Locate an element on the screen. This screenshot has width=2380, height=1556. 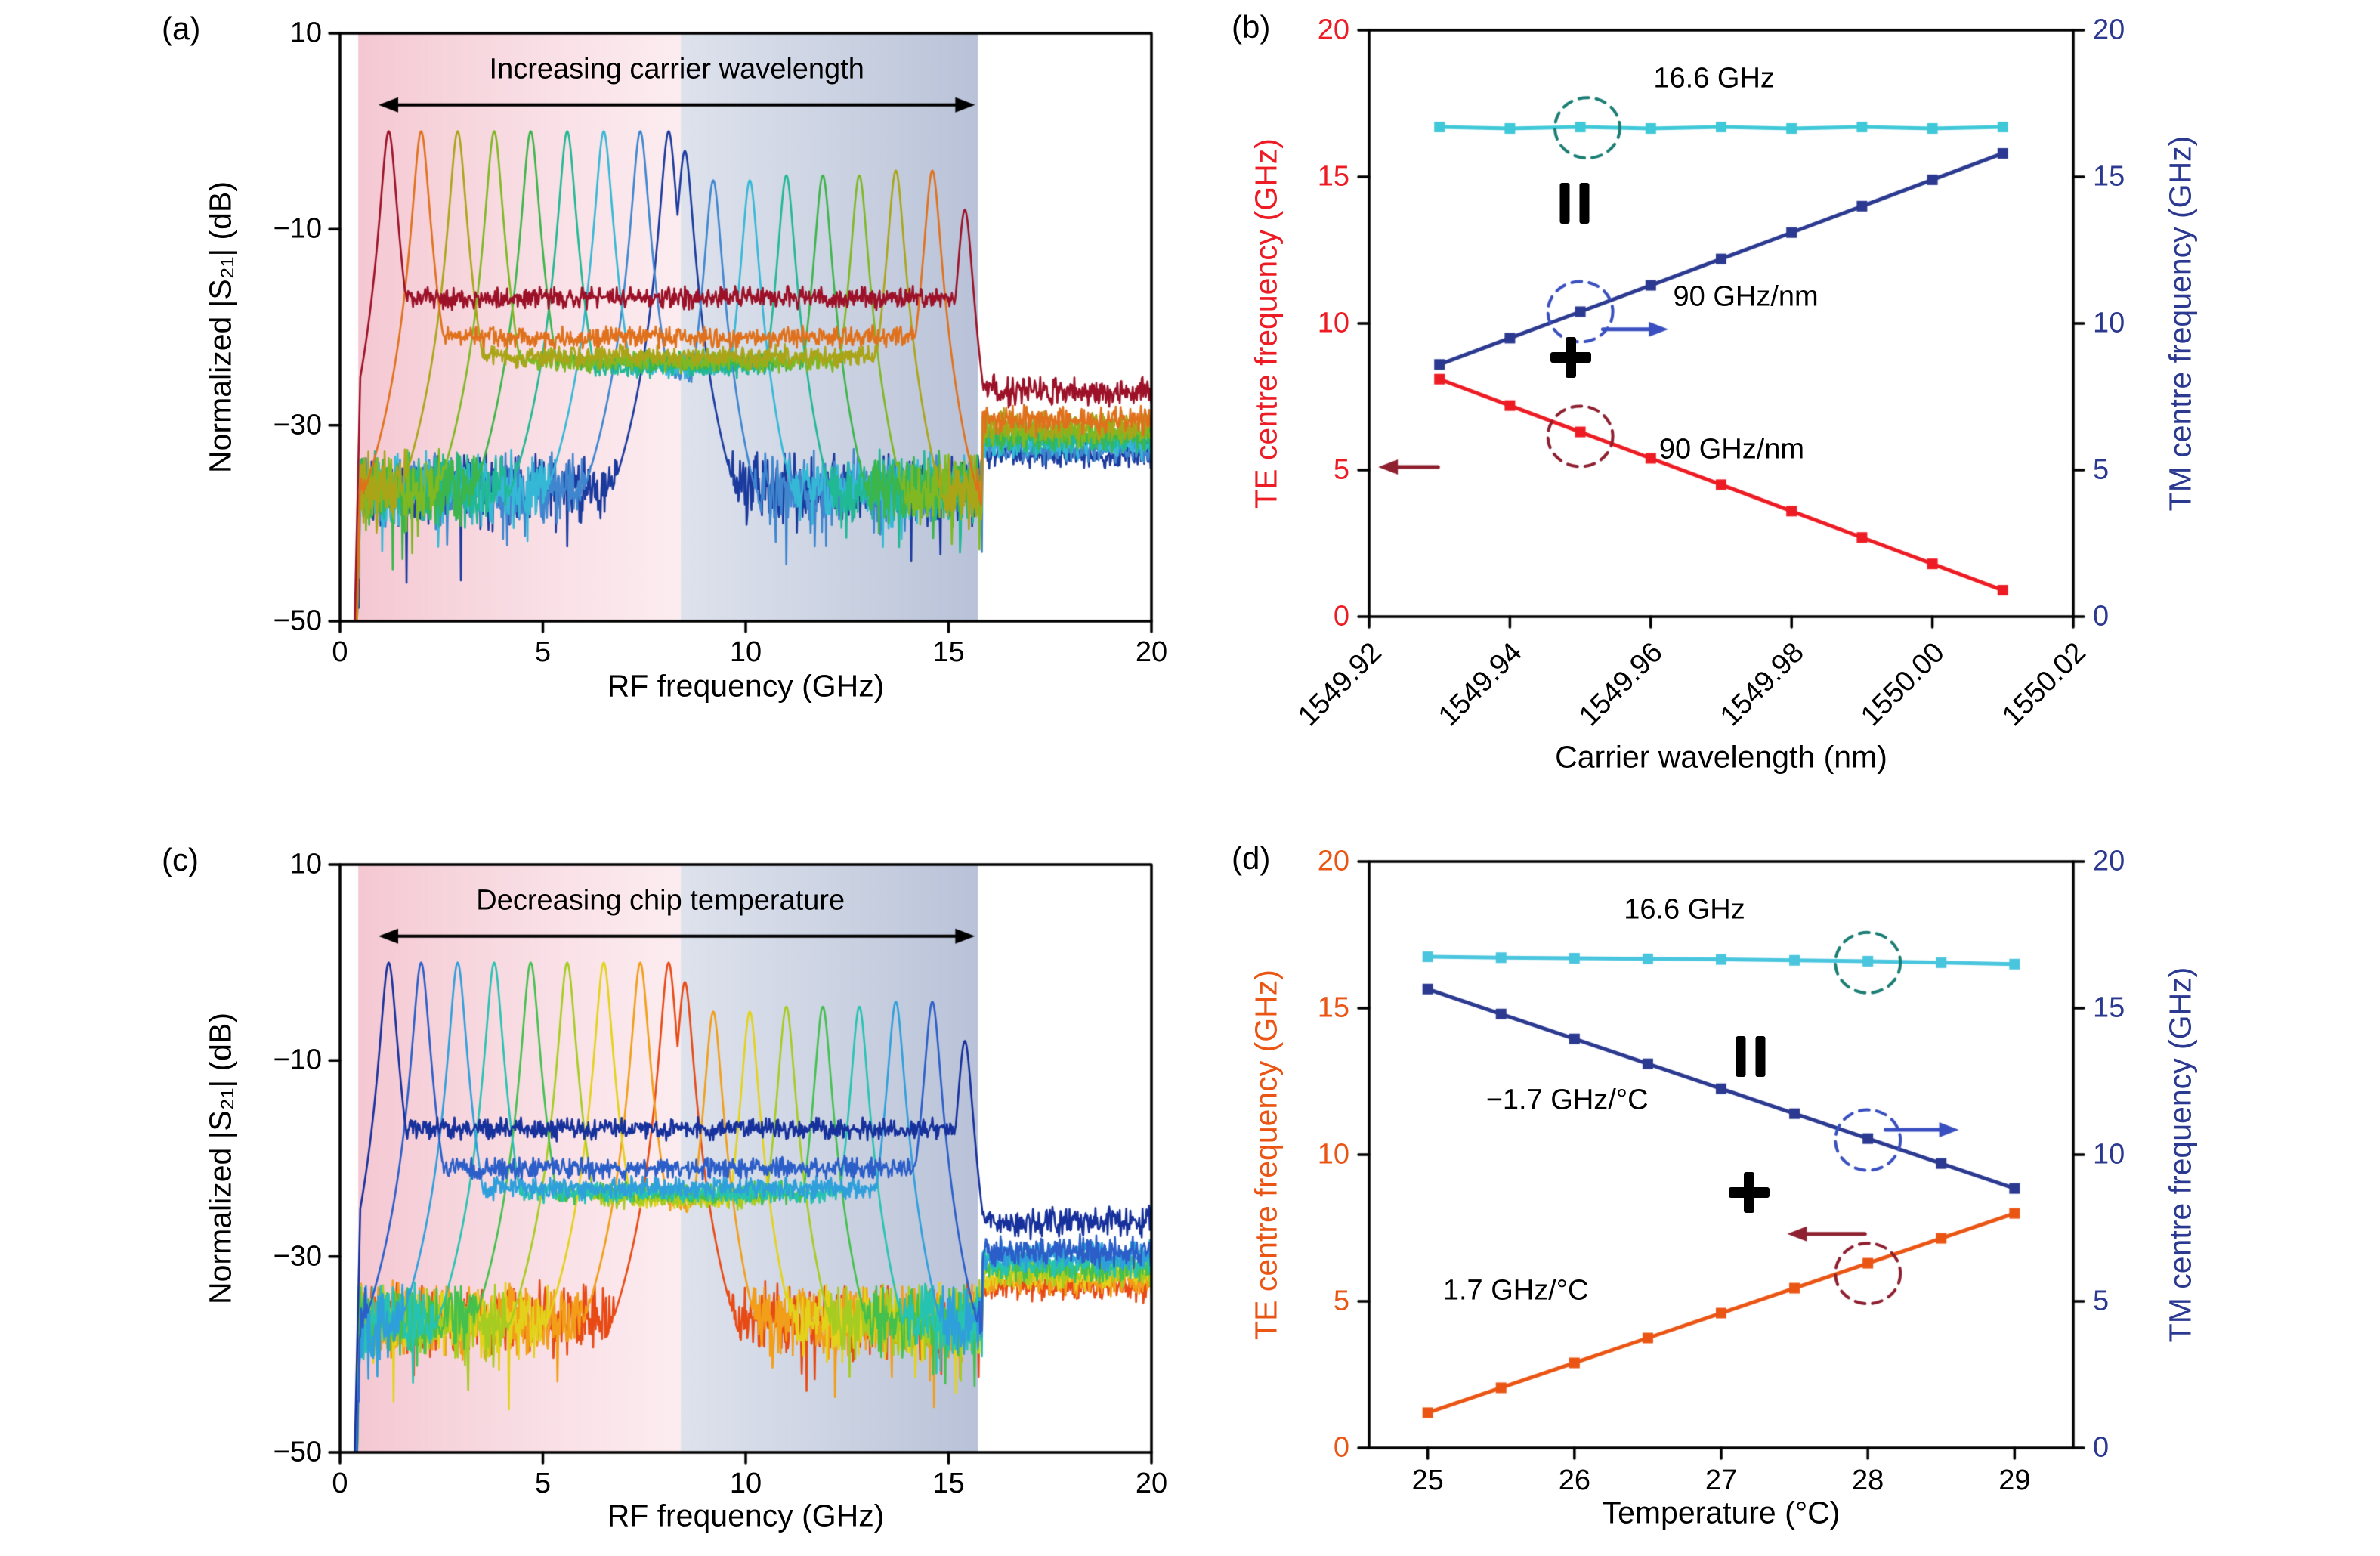
panel-c-xlabel: RF frequency (GHz) is located at coordinates (746, 1515).